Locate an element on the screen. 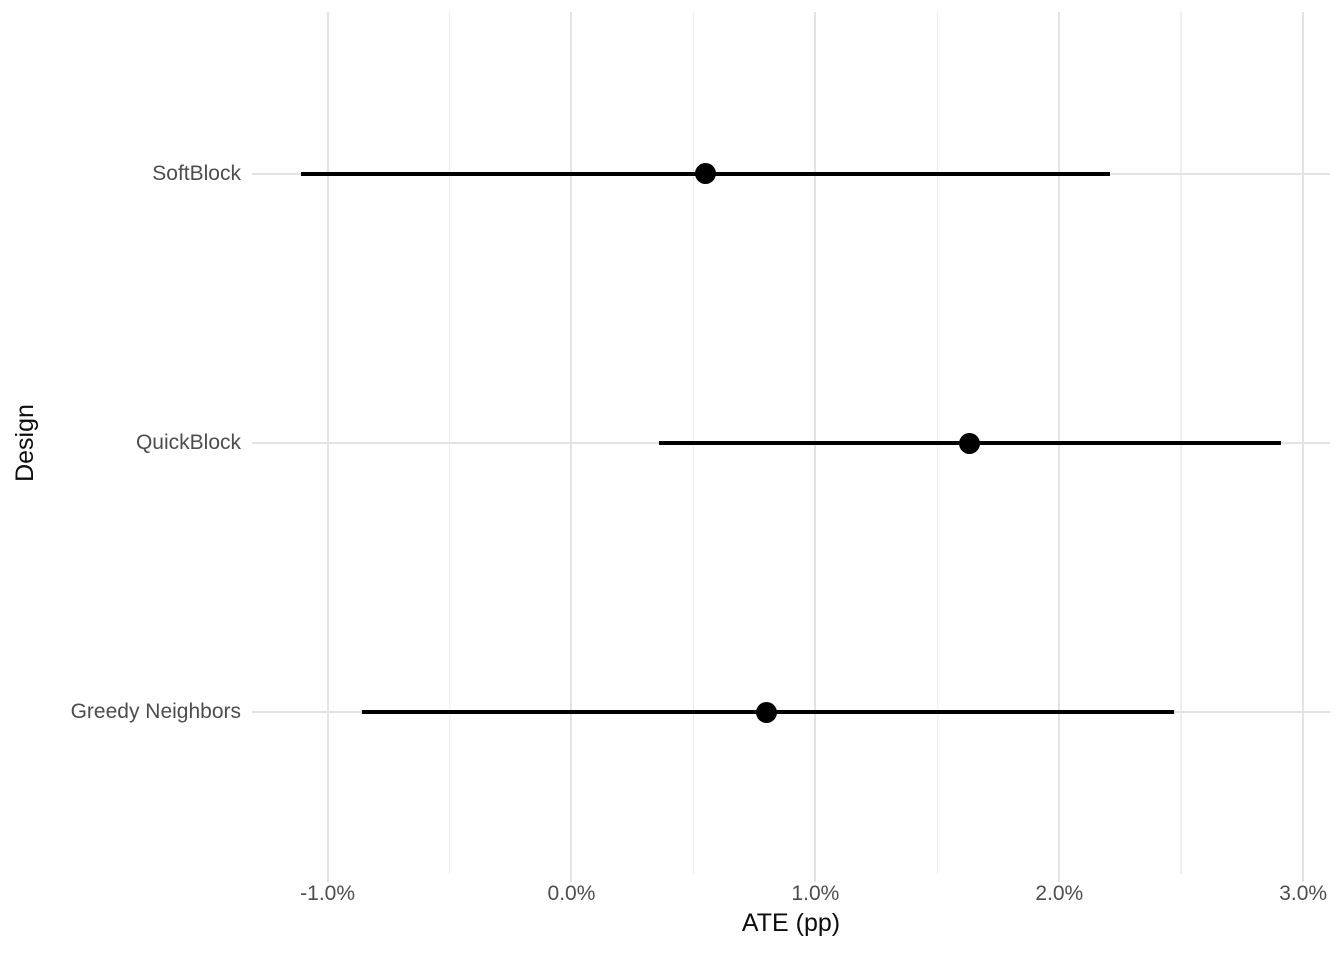 The height and width of the screenshot is (960, 1344). category-label: SoftBlock is located at coordinates (196, 173).